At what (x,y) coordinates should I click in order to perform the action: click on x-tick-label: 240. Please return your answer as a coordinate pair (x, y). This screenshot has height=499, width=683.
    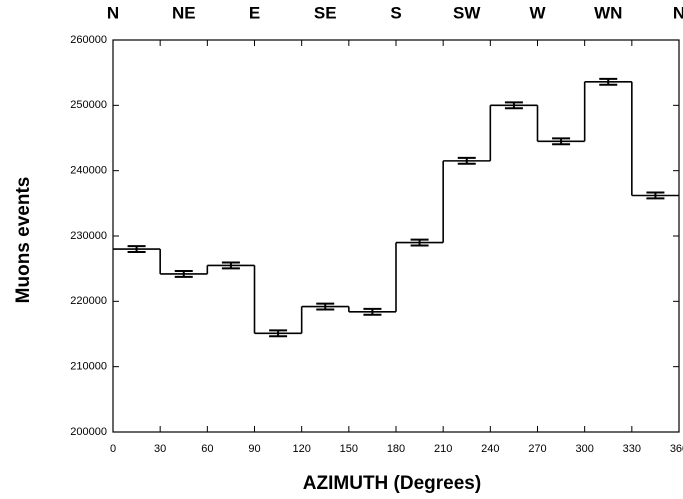
    Looking at the image, I should click on (490, 449).